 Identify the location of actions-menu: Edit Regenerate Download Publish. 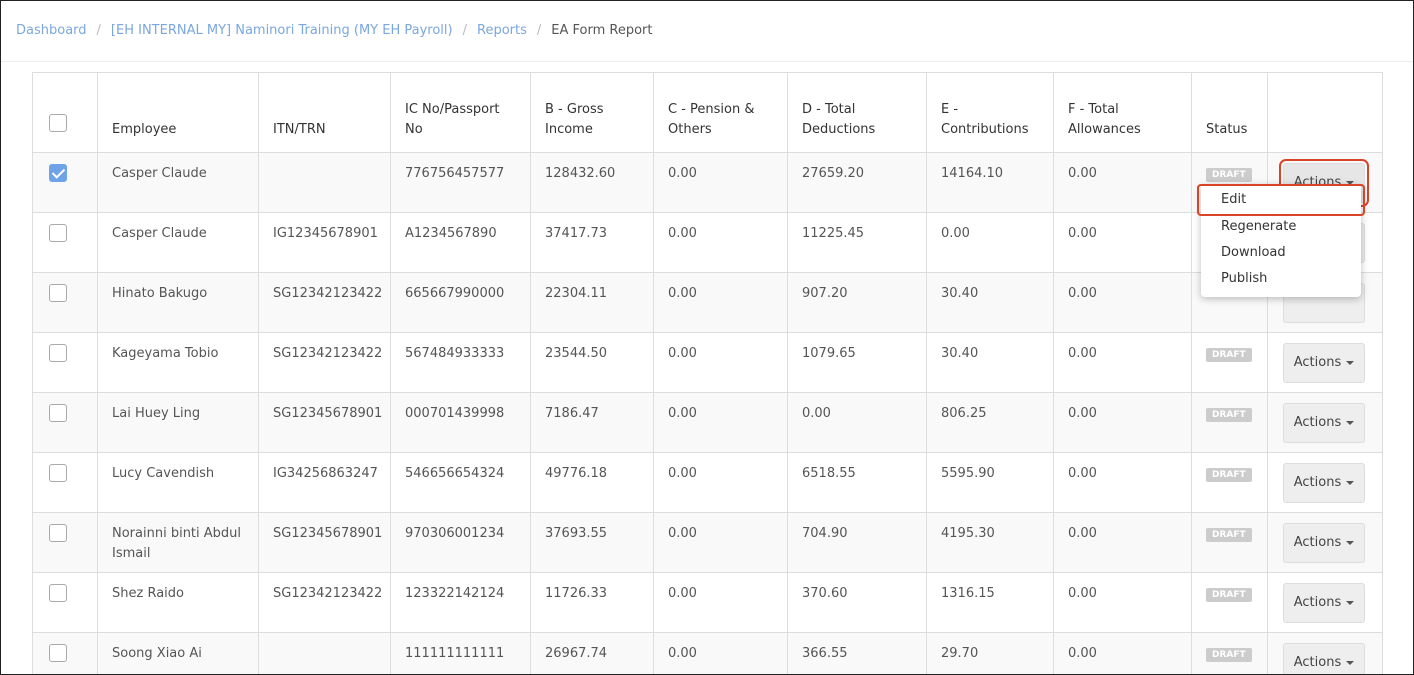
(1281, 240).